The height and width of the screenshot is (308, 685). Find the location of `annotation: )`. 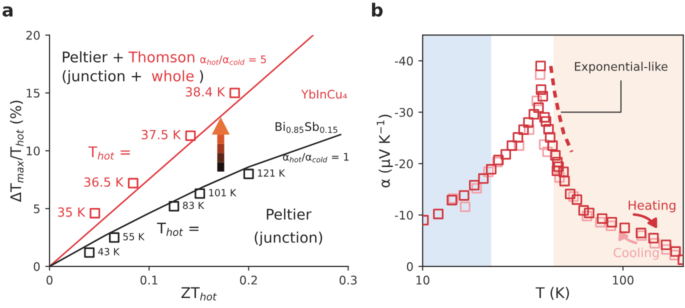

annotation: ) is located at coordinates (202, 77).